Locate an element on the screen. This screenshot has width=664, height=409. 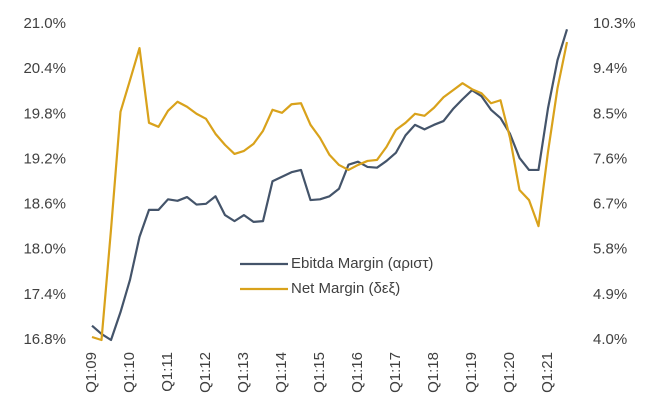
x-tick-label: Q1:18 is located at coordinates (433, 372).